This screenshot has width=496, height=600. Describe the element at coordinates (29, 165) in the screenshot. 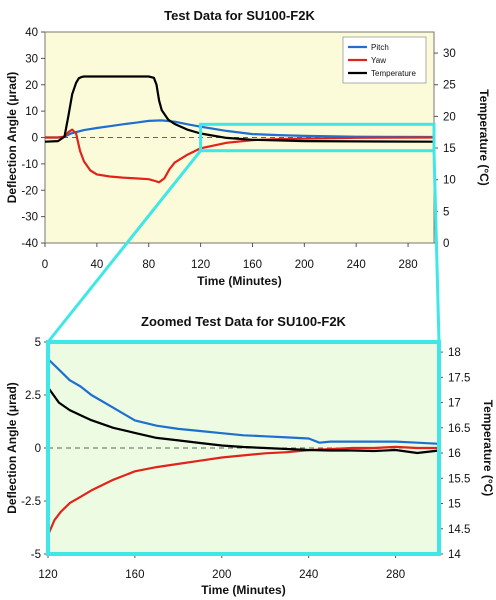

I see `y-tick-label: -10` at that location.